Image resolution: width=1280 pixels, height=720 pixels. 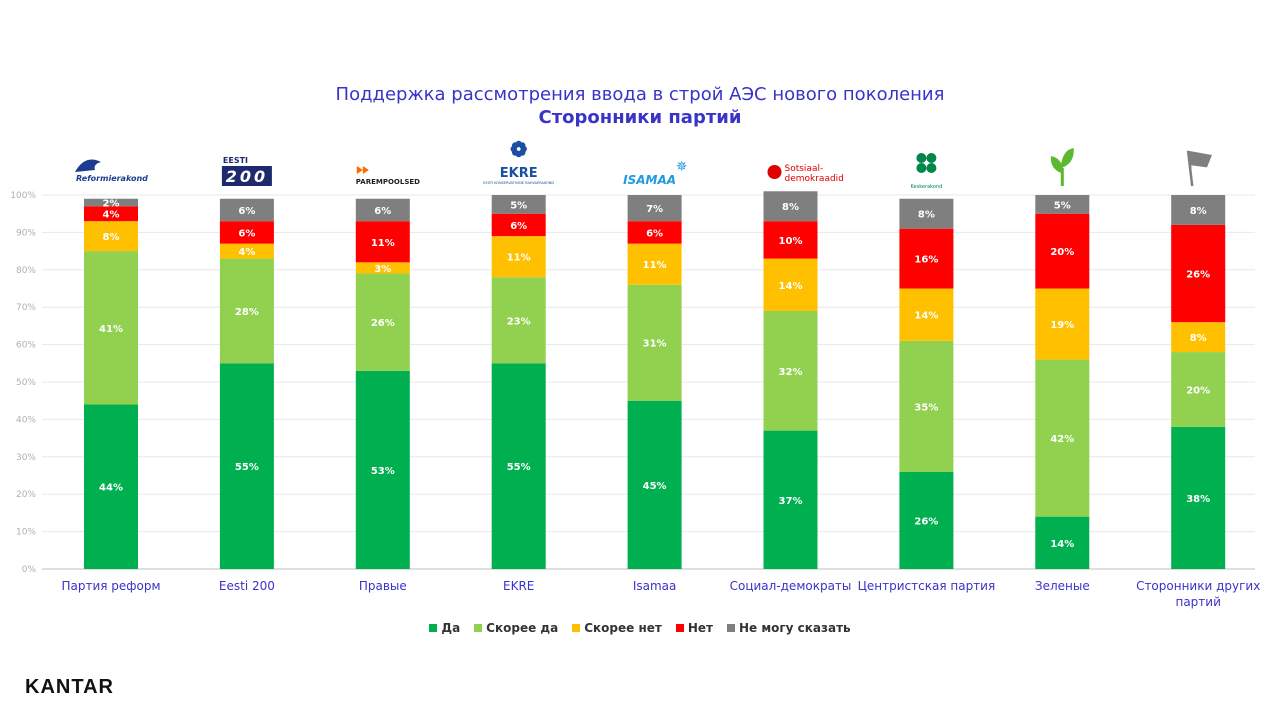 What do you see at coordinates (926, 260) in the screenshot?
I see `data-label: 16%` at bounding box center [926, 260].